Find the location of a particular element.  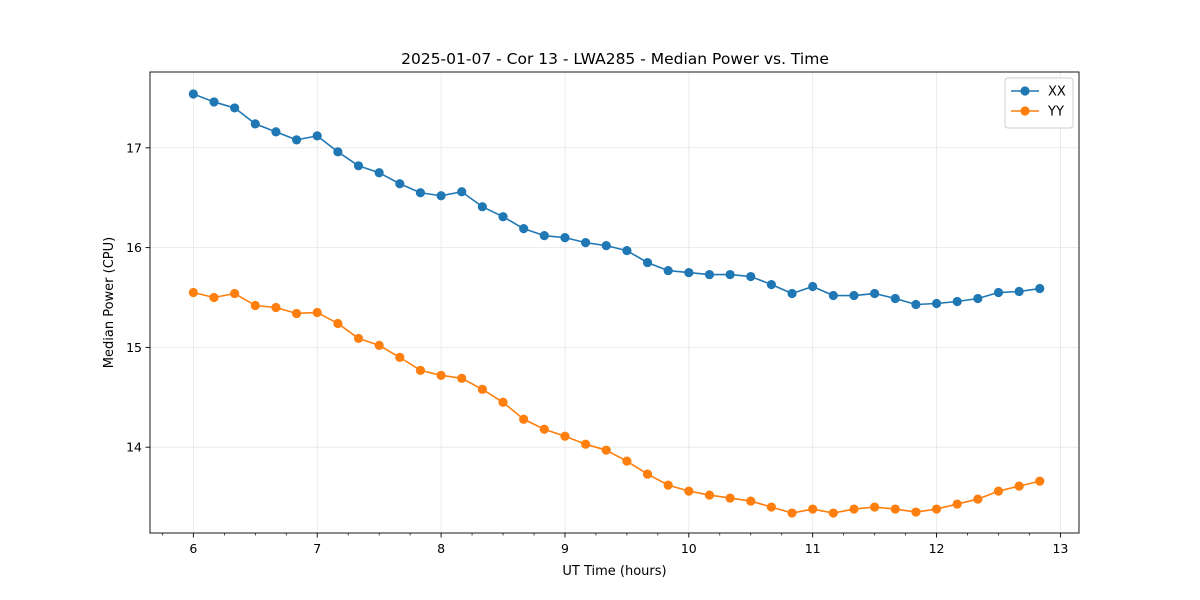

y-tick-label: 16 is located at coordinates (134, 247).